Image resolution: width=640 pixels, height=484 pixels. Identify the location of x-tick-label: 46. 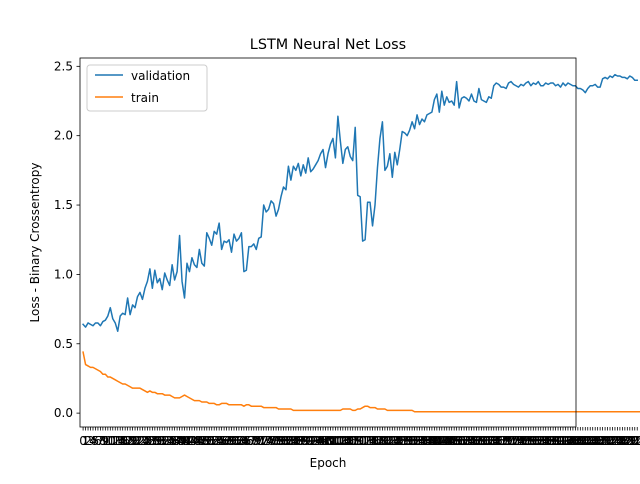
(196, 441).